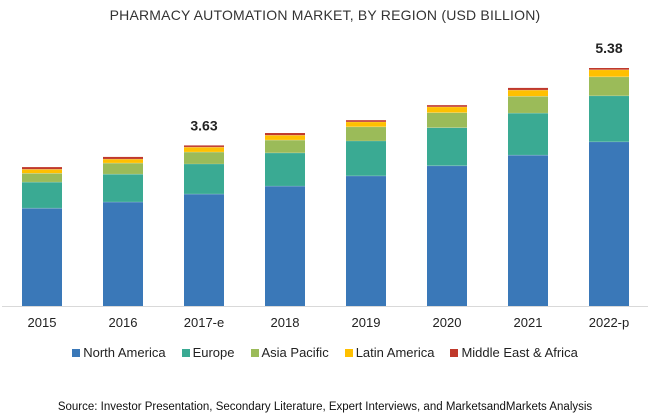 This screenshot has width=650, height=417. I want to click on x-tick-label: 2020, so click(447, 322).